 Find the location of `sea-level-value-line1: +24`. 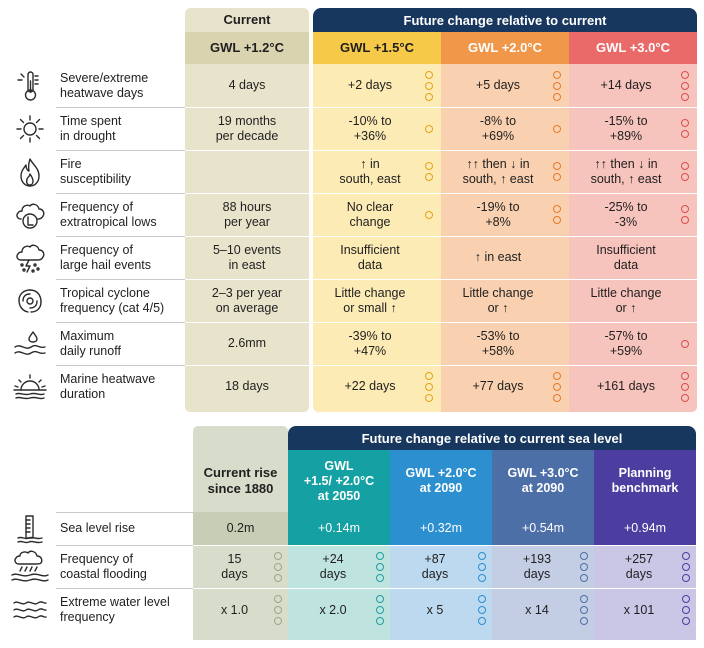

sea-level-value-line1: +24 is located at coordinates (333, 558).